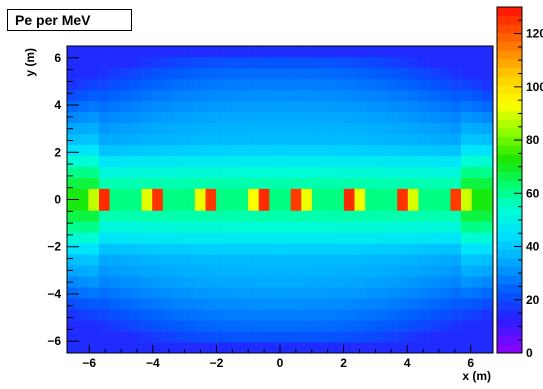 This screenshot has width=543, height=389. Describe the element at coordinates (217, 363) in the screenshot. I see `x-tick-label: −2` at that location.